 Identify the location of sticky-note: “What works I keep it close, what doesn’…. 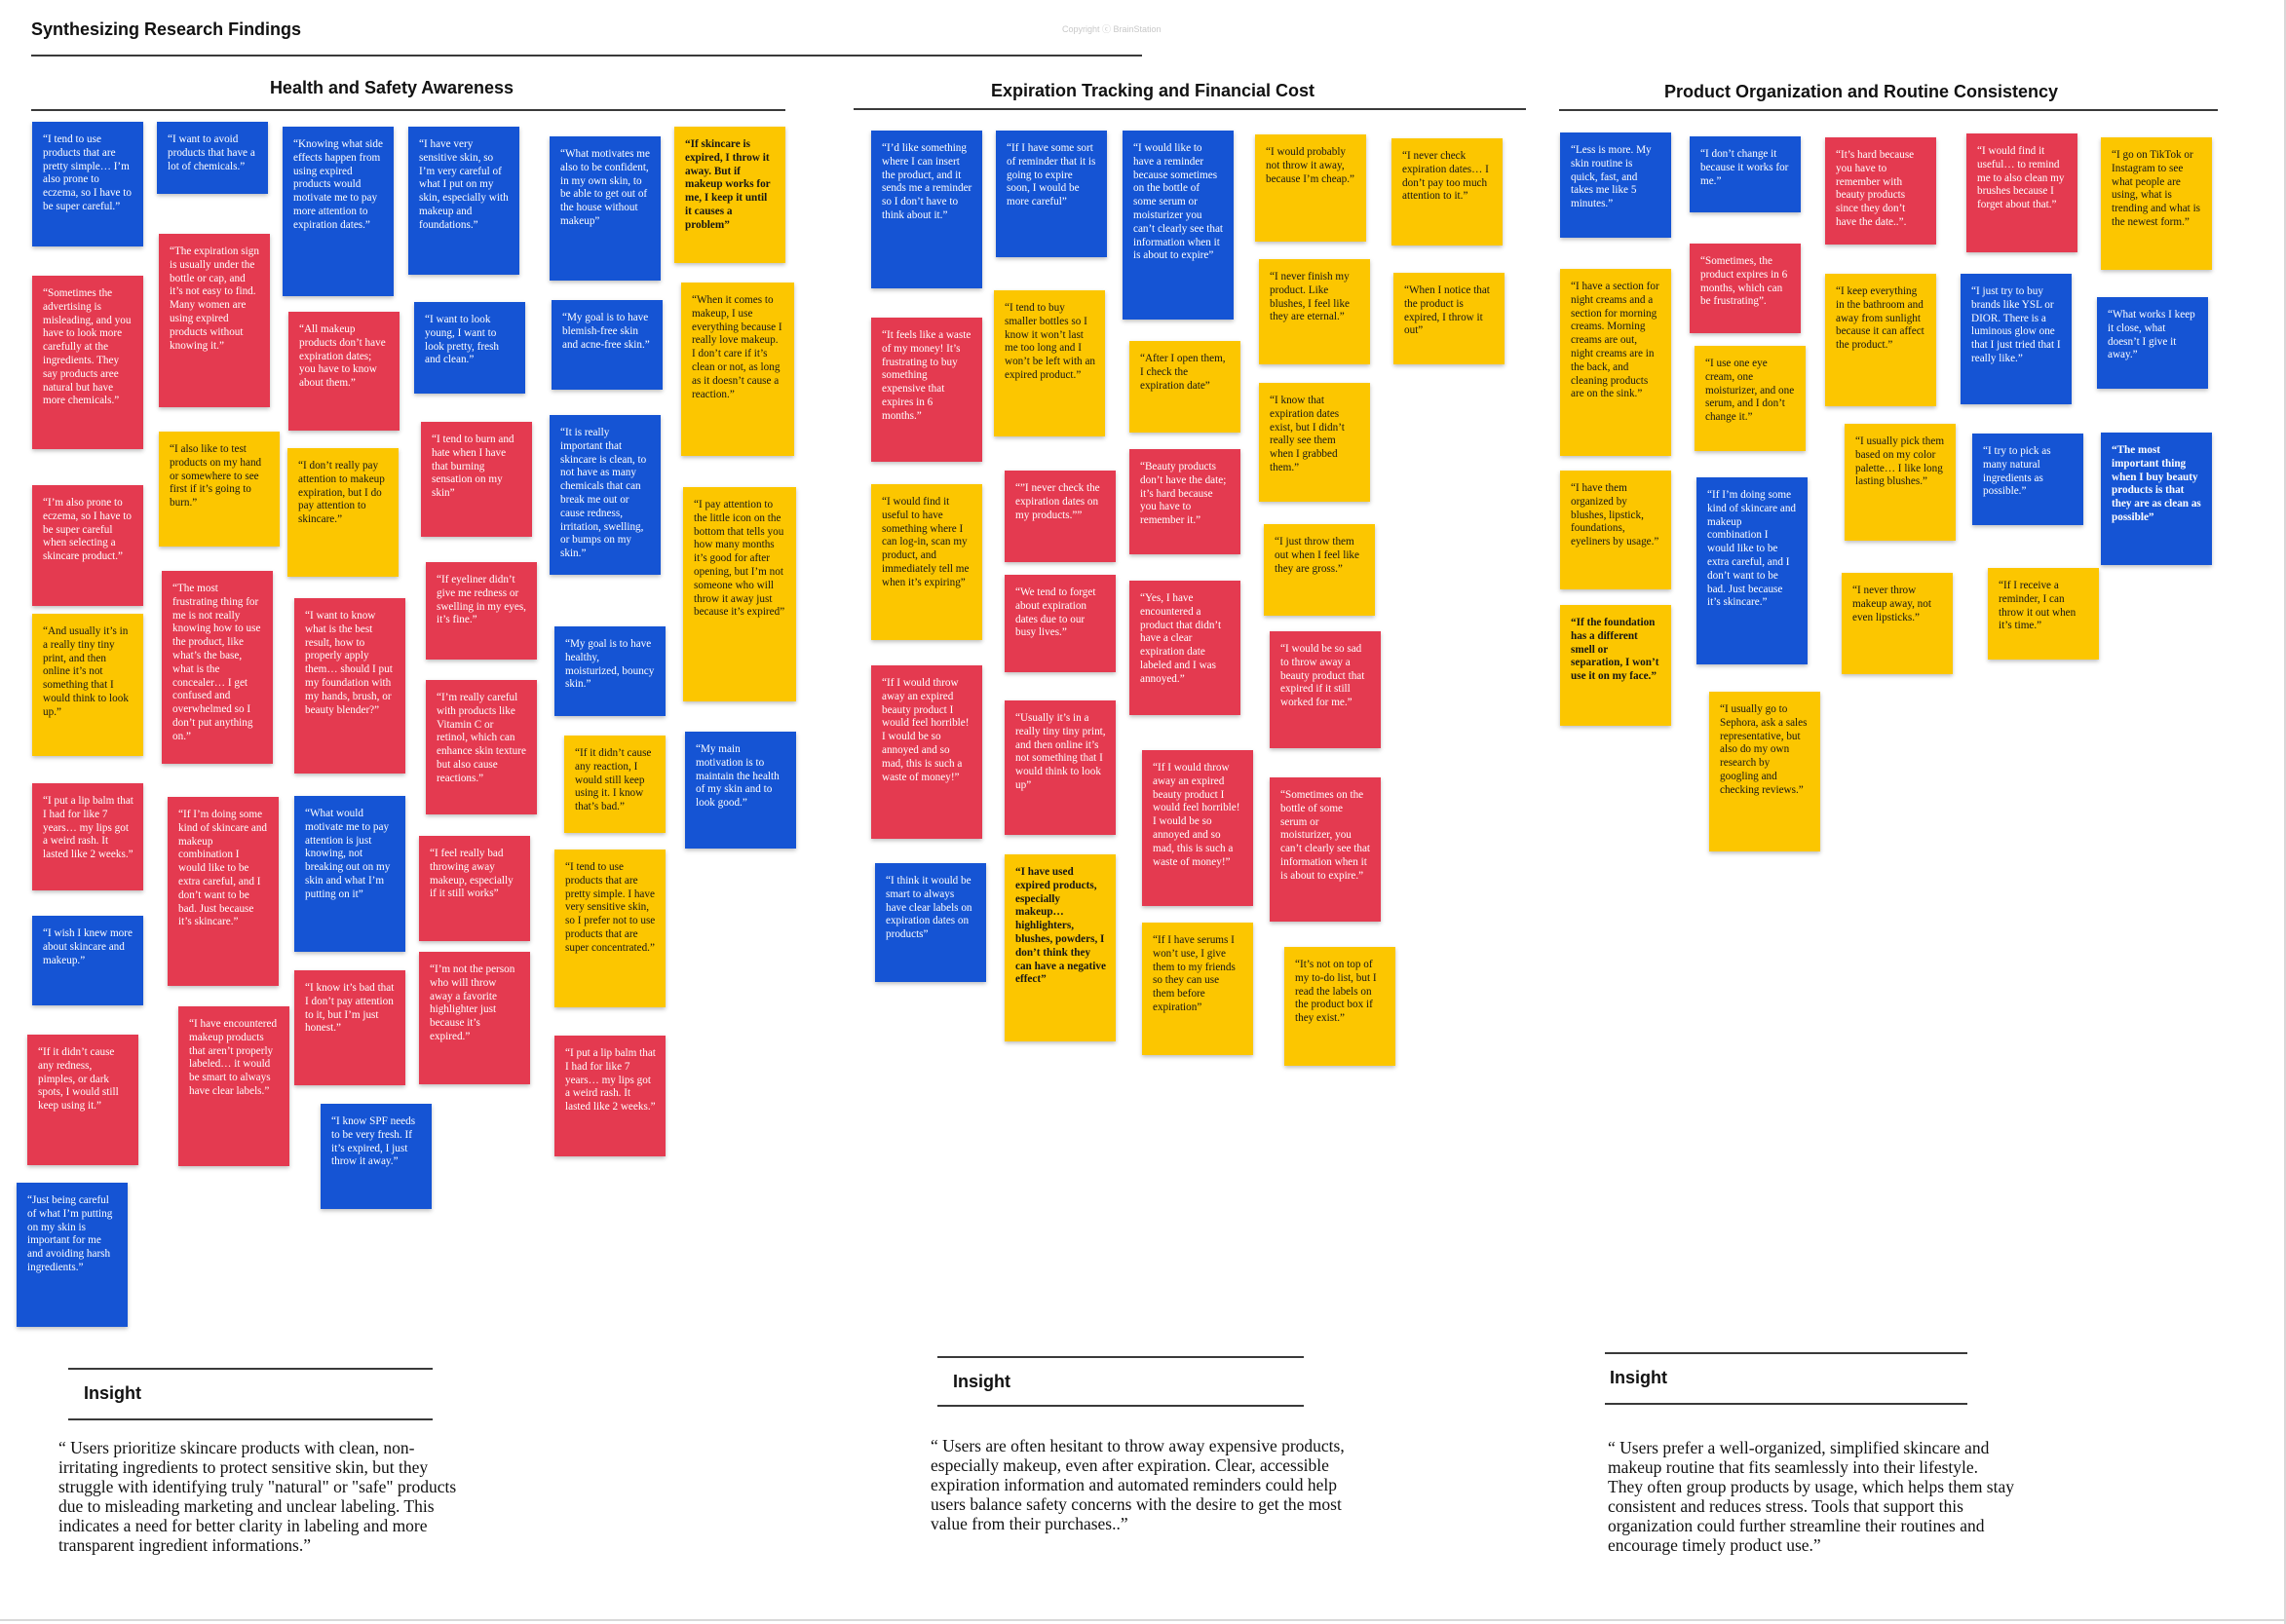
(2152, 343).